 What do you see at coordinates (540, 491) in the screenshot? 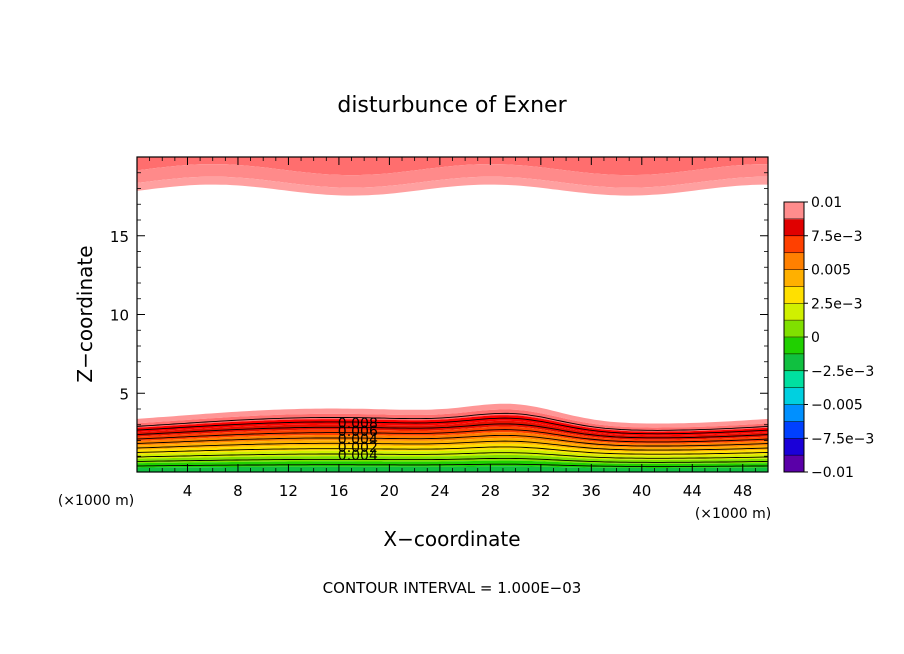
I see `x-tick-label: 32` at bounding box center [540, 491].